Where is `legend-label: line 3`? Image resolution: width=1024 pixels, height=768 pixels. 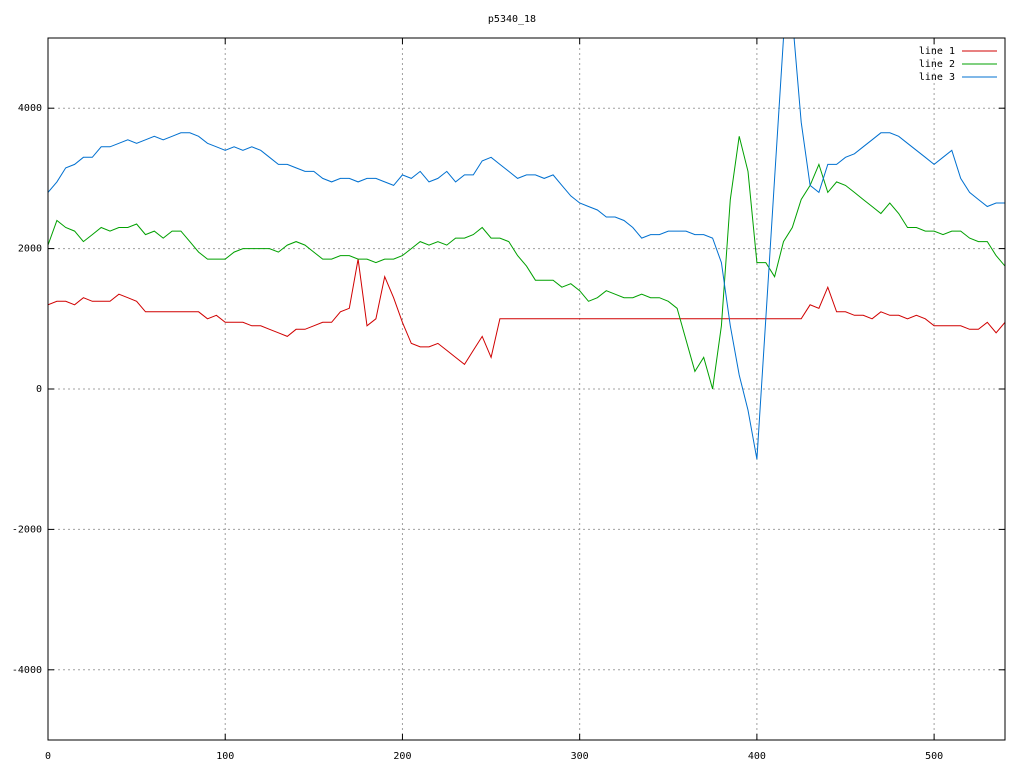 legend-label: line 3 is located at coordinates (937, 77).